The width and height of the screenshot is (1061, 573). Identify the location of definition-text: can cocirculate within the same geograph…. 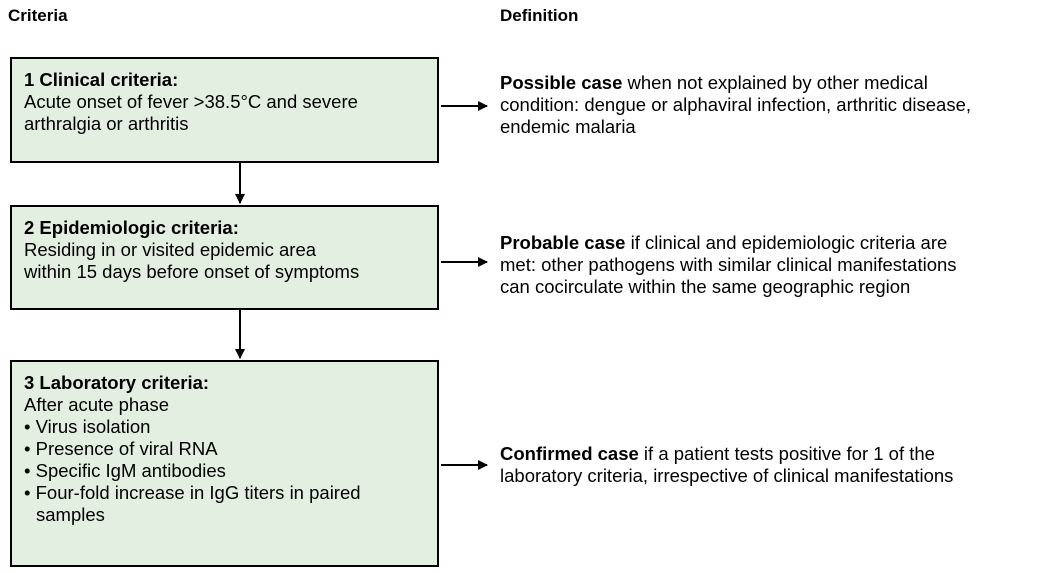
(705, 286).